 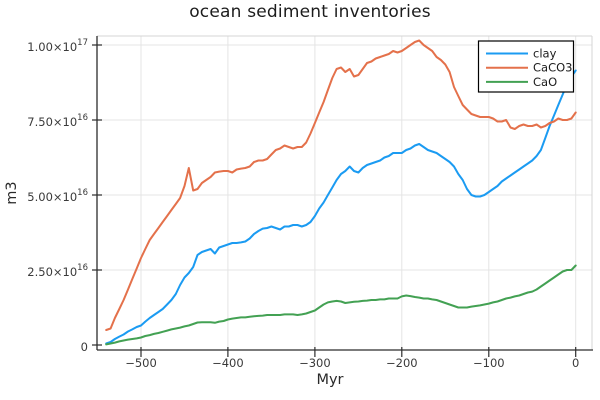 What do you see at coordinates (552, 68) in the screenshot?
I see `legend-label-CaCO3: CaCO3` at bounding box center [552, 68].